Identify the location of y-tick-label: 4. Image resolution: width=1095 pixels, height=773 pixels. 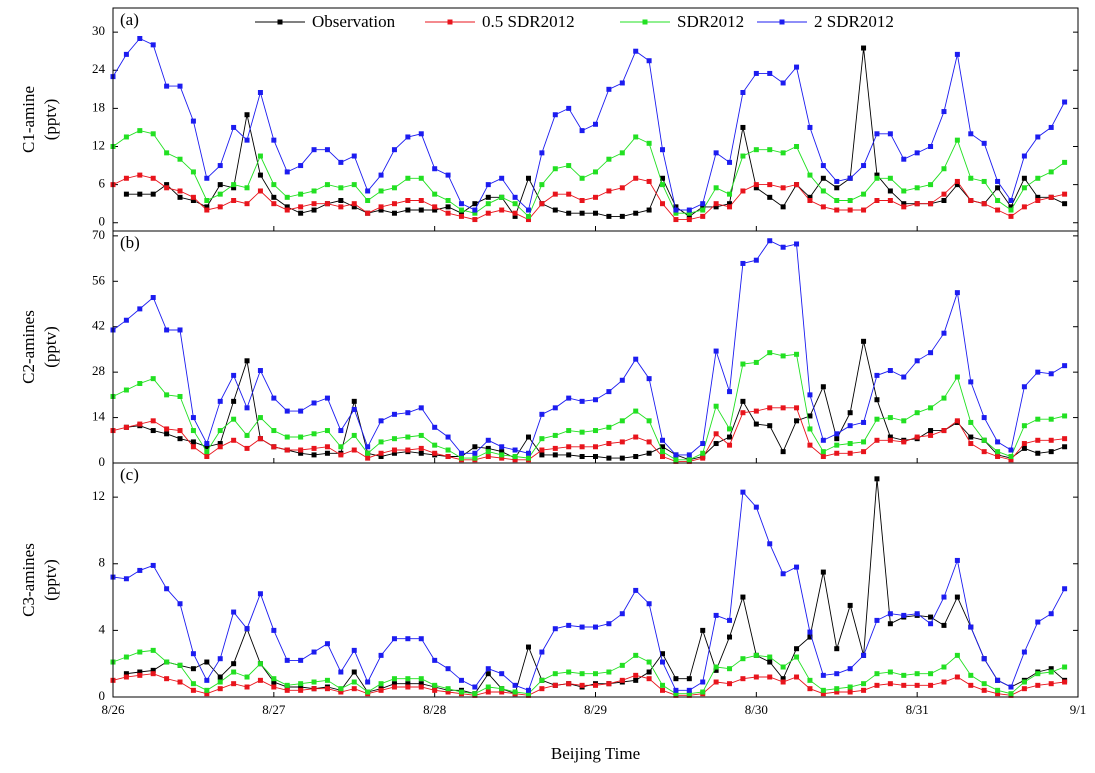
(102, 628).